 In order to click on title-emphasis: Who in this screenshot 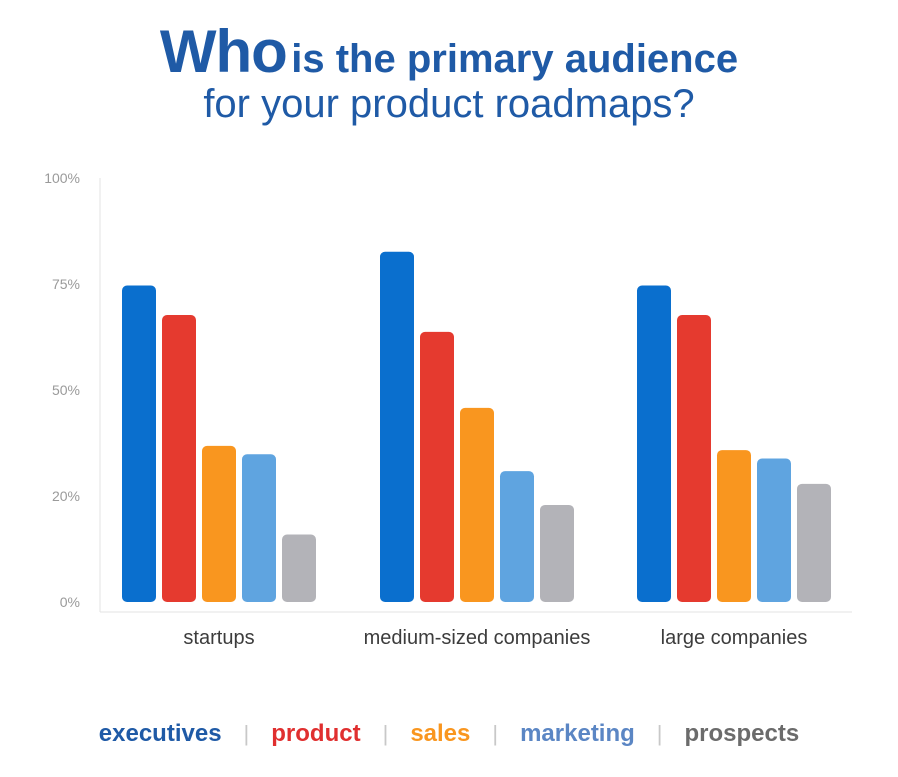, I will do `click(223, 51)`.